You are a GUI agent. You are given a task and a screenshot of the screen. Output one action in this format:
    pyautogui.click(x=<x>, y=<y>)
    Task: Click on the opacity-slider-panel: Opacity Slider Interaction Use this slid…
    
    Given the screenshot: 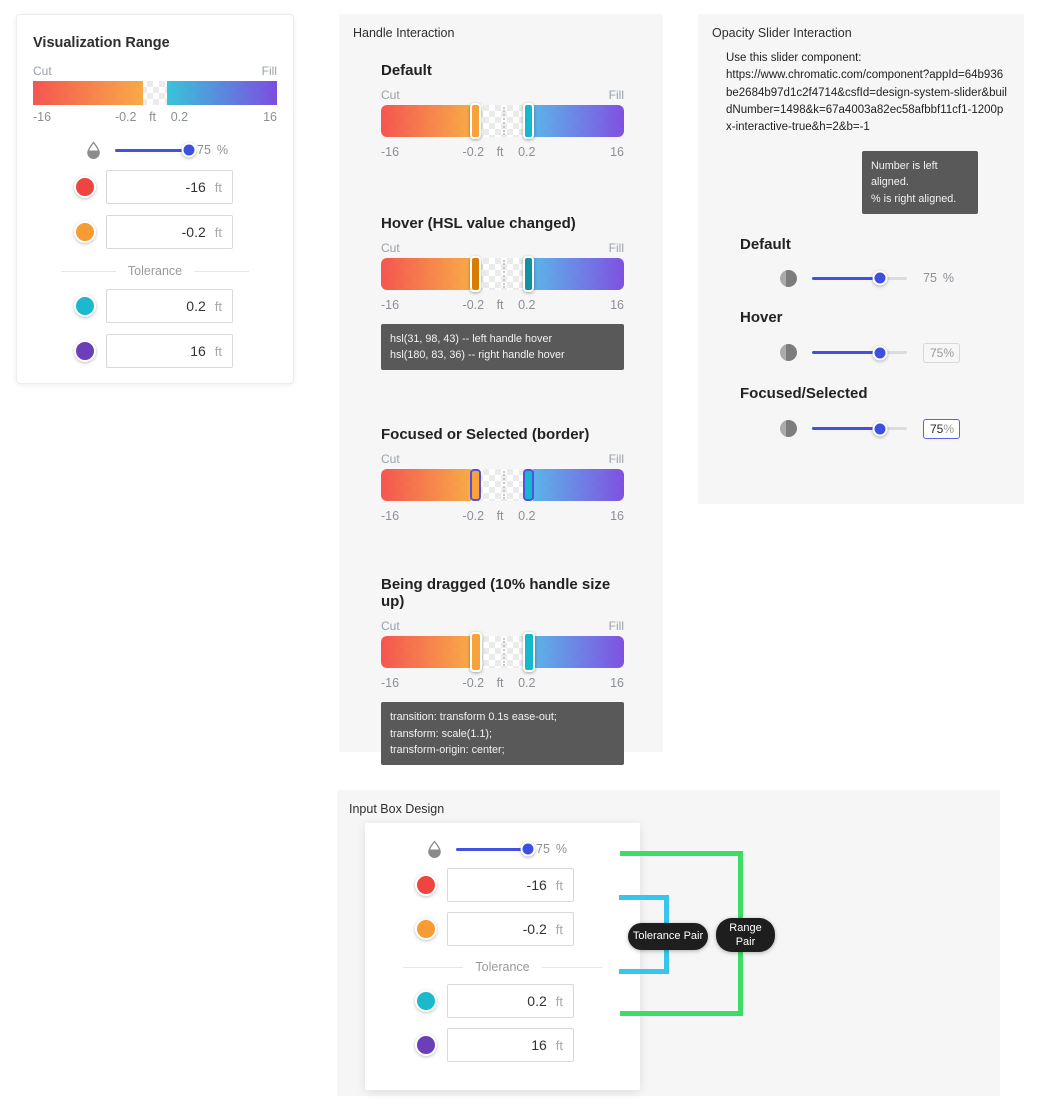 What is the action you would take?
    pyautogui.click(x=861, y=259)
    